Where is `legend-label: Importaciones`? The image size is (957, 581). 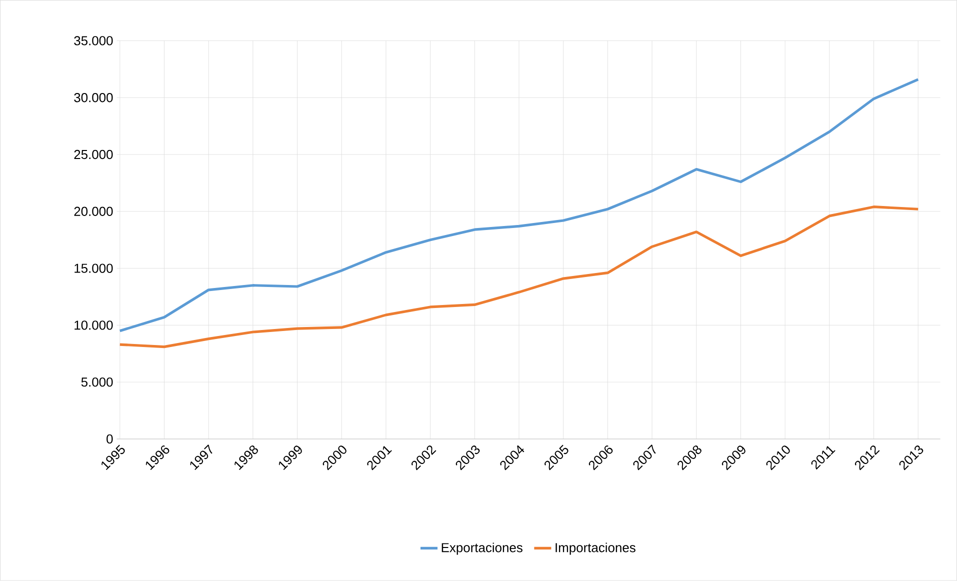 legend-label: Importaciones is located at coordinates (596, 548).